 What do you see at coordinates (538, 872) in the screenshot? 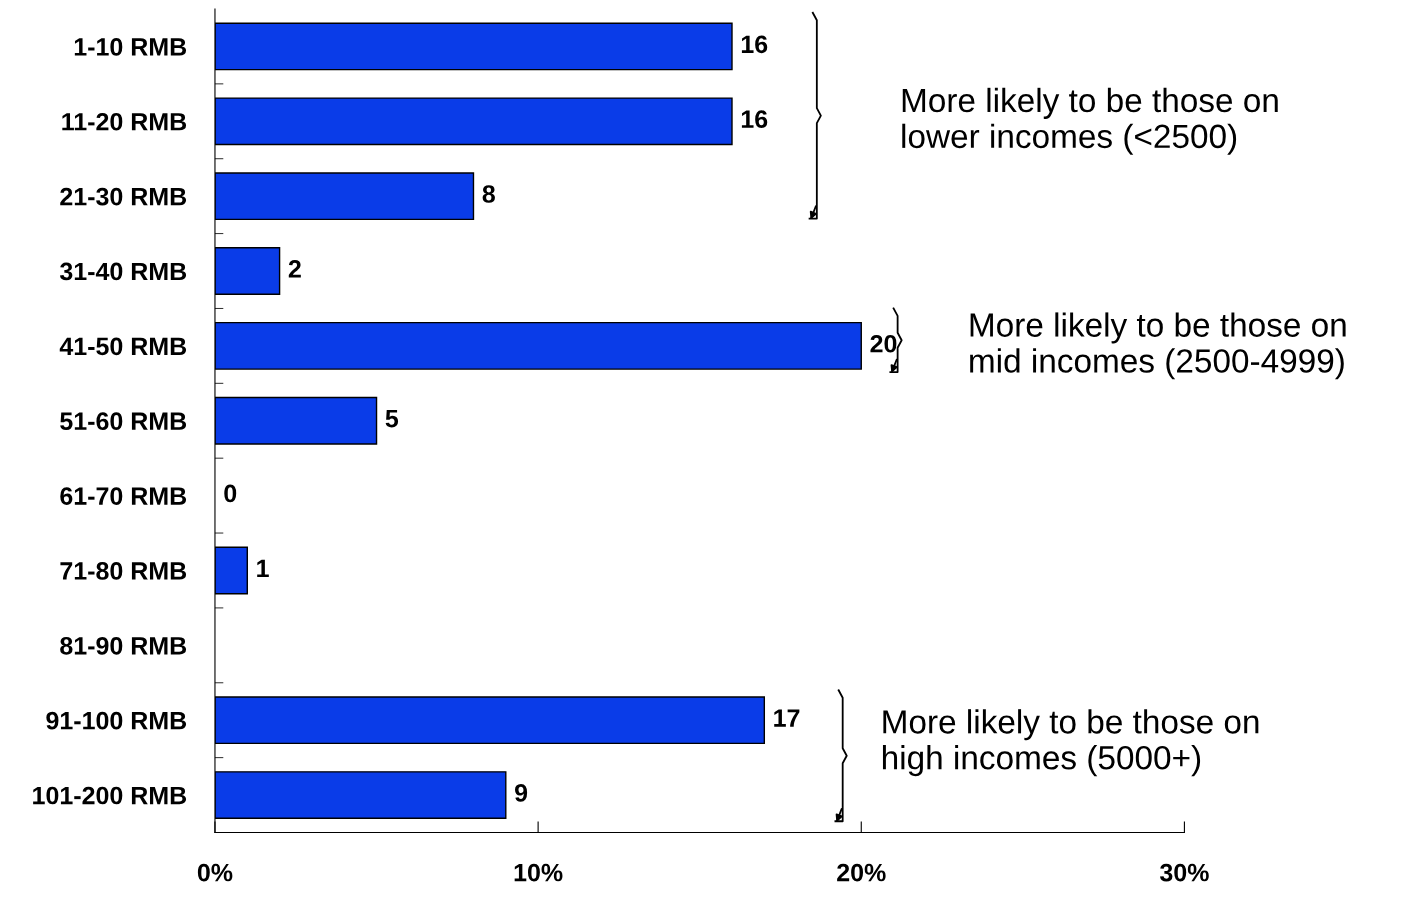
I see `x-tick-label: 10%` at bounding box center [538, 872].